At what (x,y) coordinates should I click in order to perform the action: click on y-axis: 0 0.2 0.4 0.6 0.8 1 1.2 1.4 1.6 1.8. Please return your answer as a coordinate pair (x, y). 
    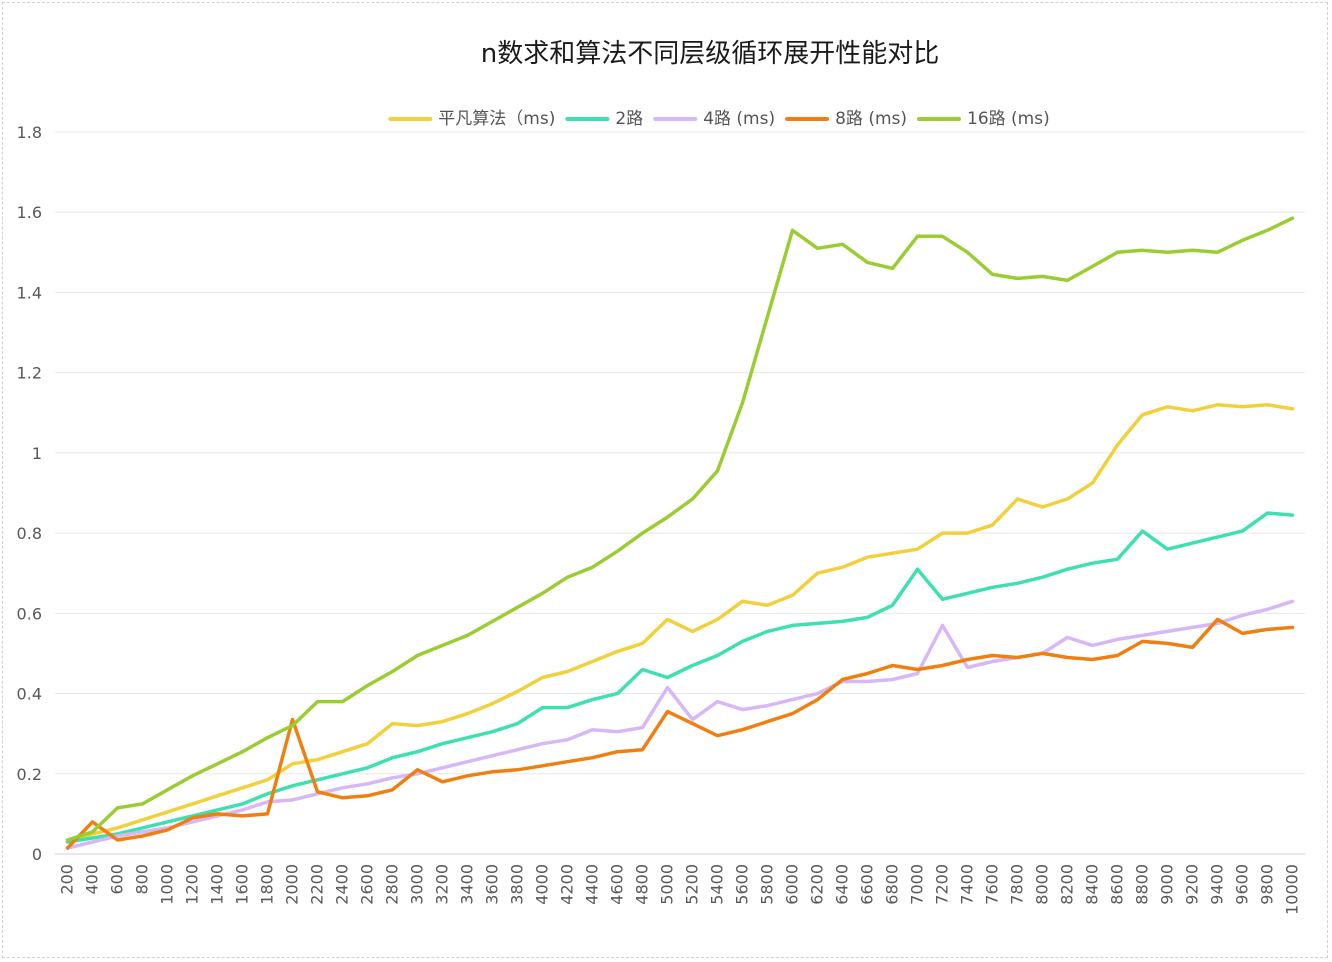
    Looking at the image, I should click on (29, 493).